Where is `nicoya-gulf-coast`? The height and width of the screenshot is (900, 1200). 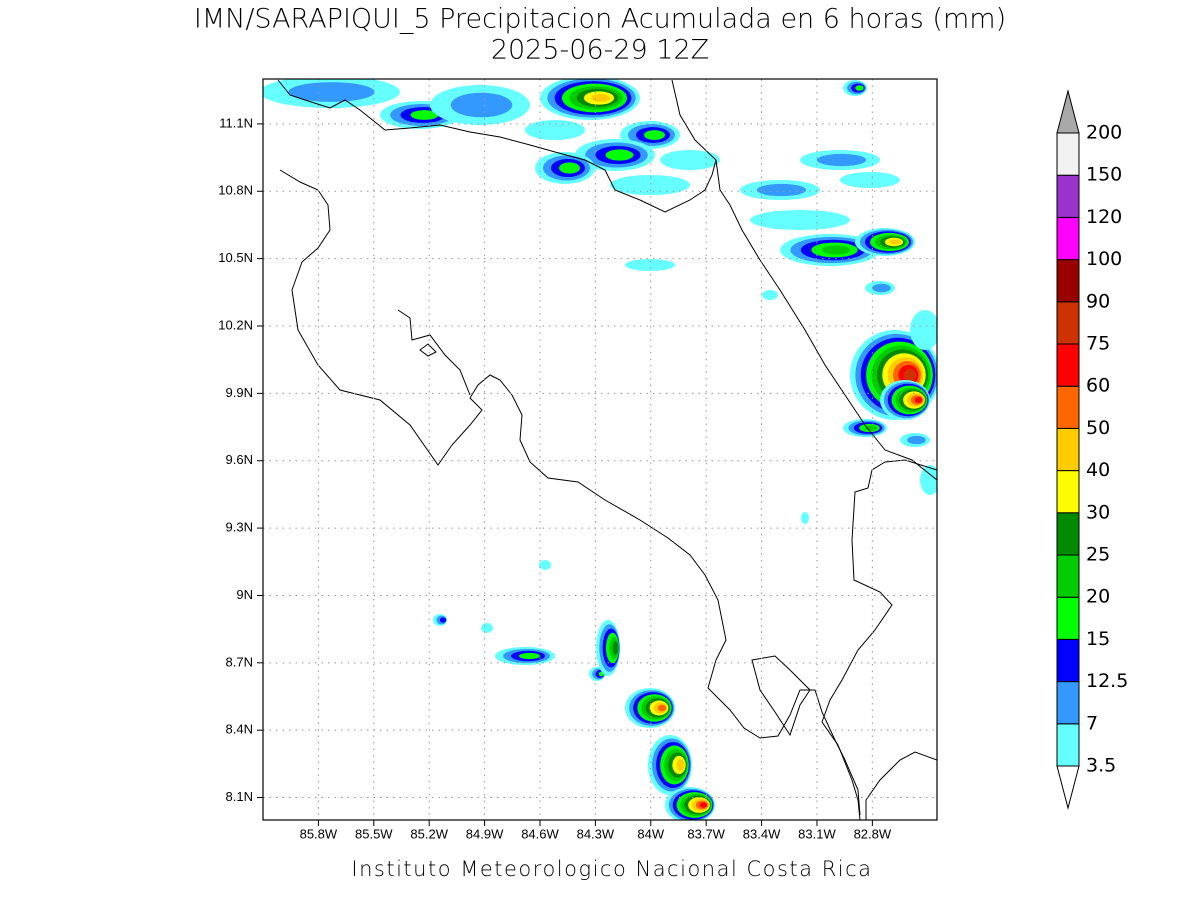
nicoya-gulf-coast is located at coordinates (434, 352).